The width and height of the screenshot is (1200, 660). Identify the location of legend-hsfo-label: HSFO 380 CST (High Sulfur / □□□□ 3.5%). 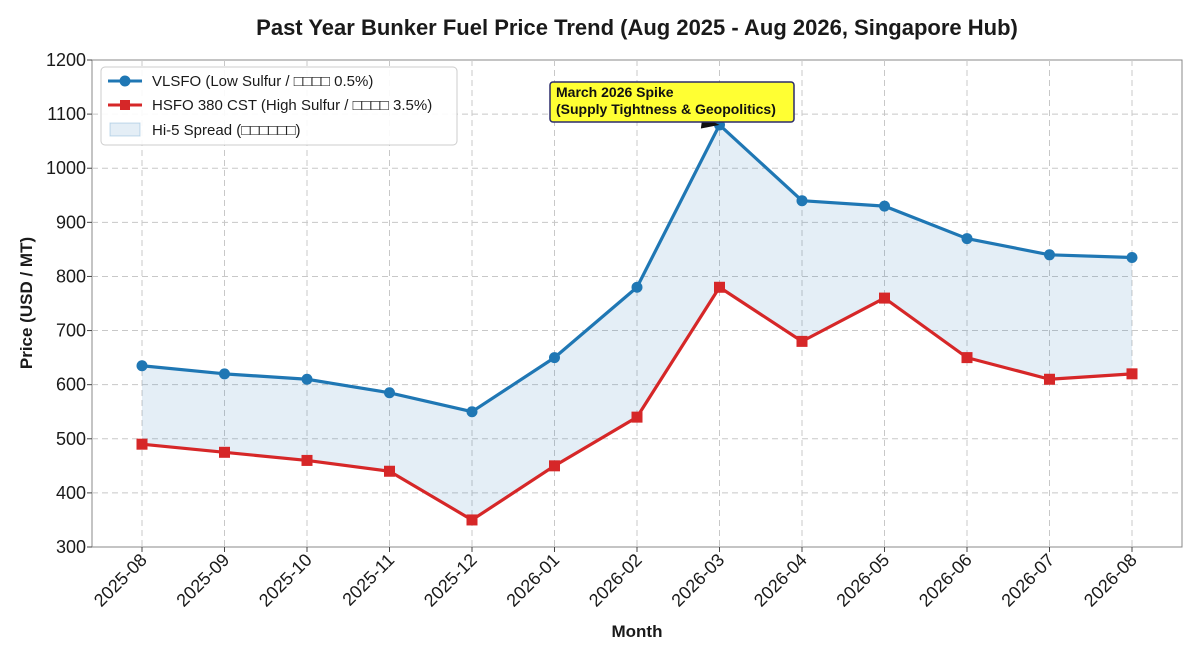
(292, 105).